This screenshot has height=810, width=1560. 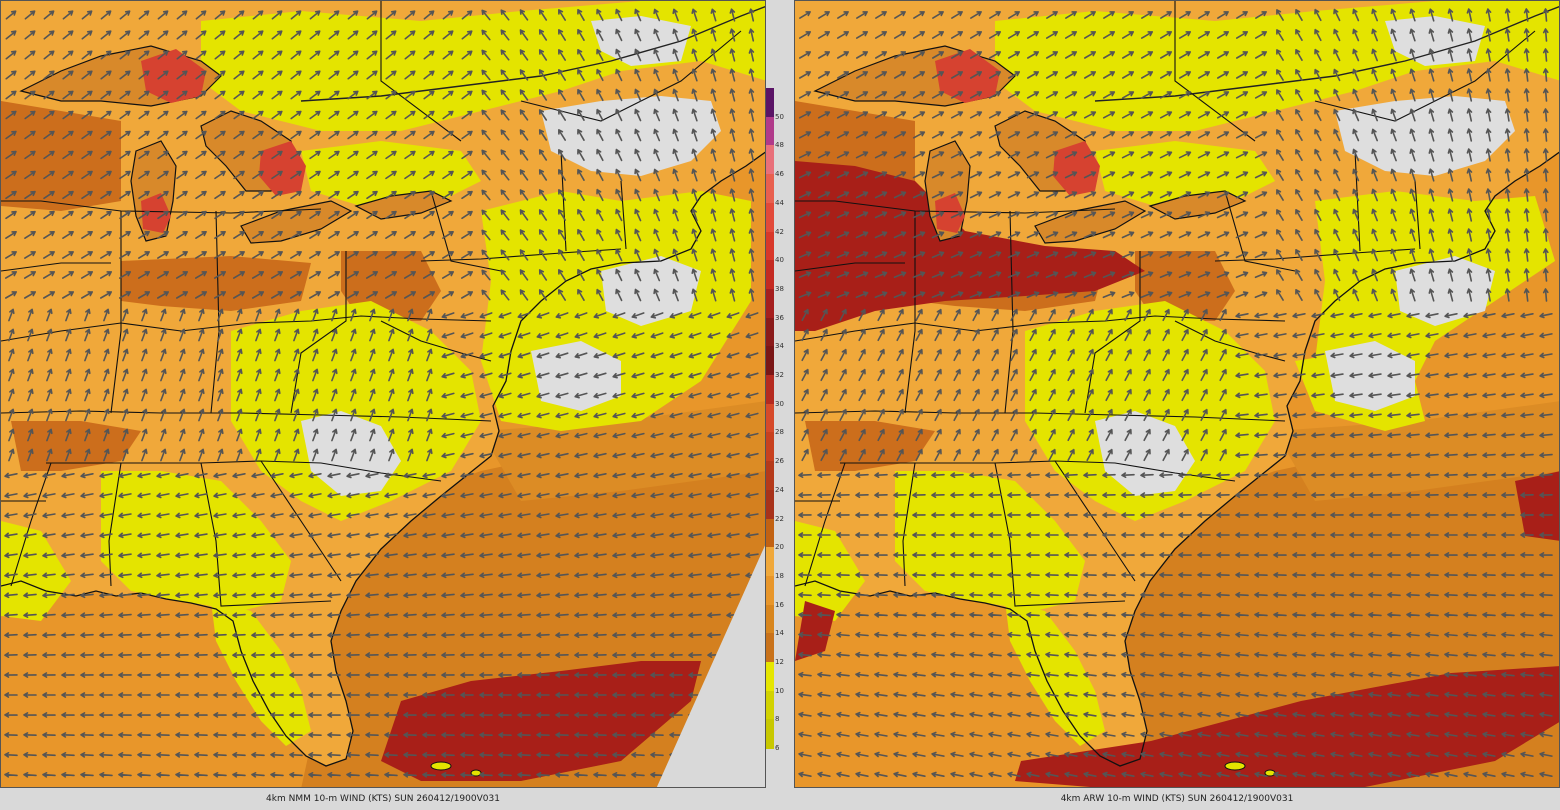 What do you see at coordinates (1090, 222) in the screenshot?
I see `great-lake` at bounding box center [1090, 222].